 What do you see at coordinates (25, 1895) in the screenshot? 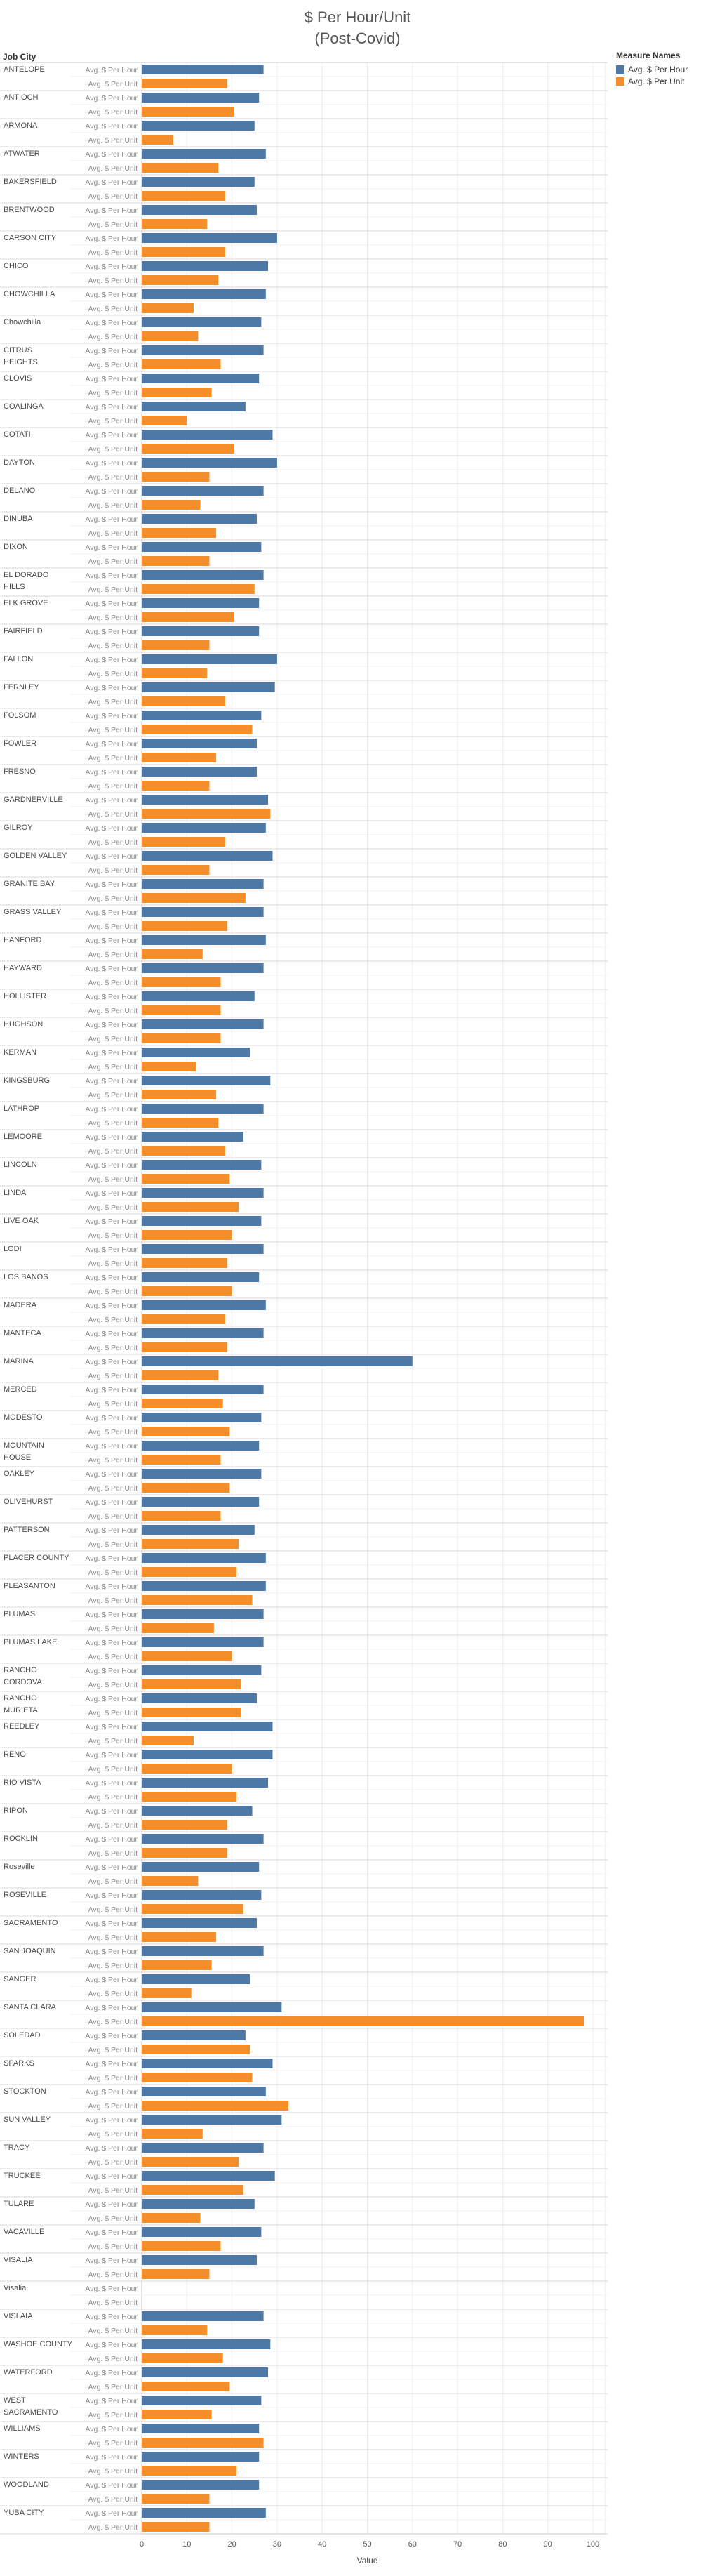
I see `city-label: ROSEVILLE` at bounding box center [25, 1895].